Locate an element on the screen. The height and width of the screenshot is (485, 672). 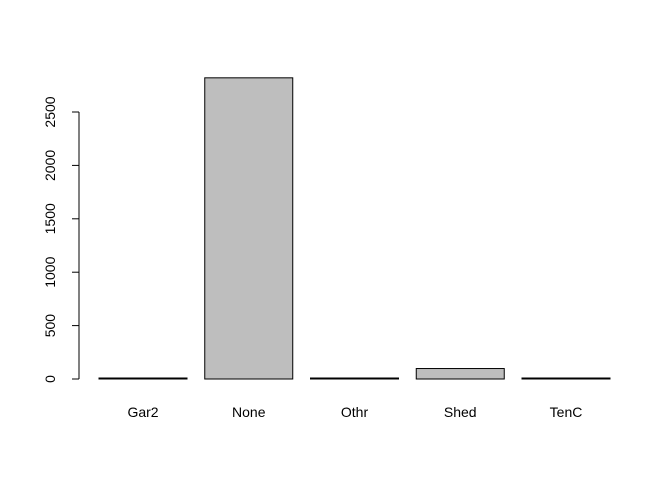
y-axis: 0 500 1000 1500 2000 2500 is located at coordinates (61, 239).